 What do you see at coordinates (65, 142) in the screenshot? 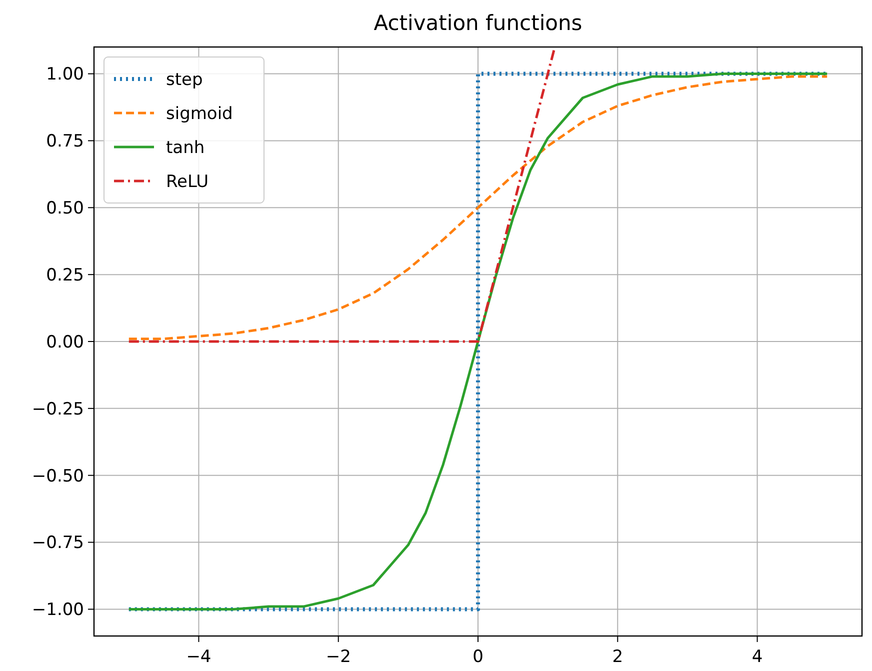
I see `y-tick-label: 0.75` at bounding box center [65, 142].